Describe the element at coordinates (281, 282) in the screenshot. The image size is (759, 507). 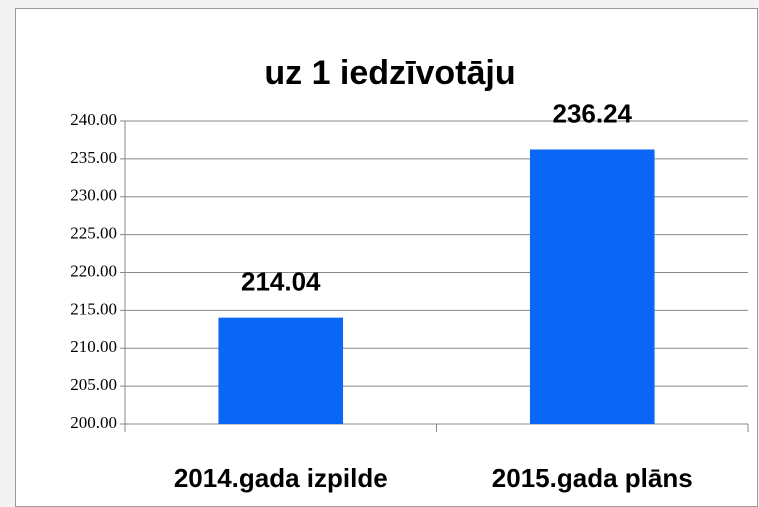
I see `value-label: 214.04` at that location.